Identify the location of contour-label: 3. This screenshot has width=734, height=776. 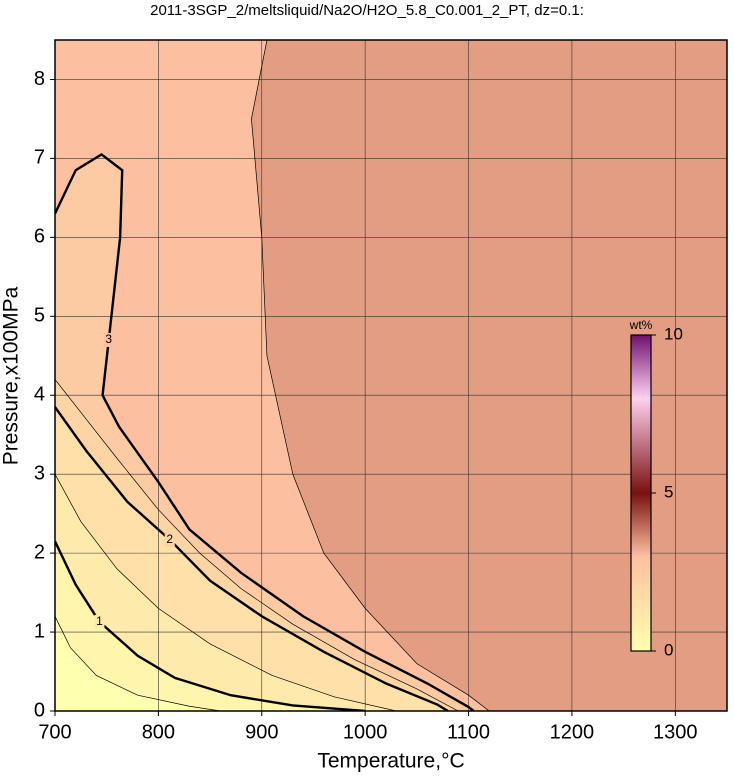
(108, 339).